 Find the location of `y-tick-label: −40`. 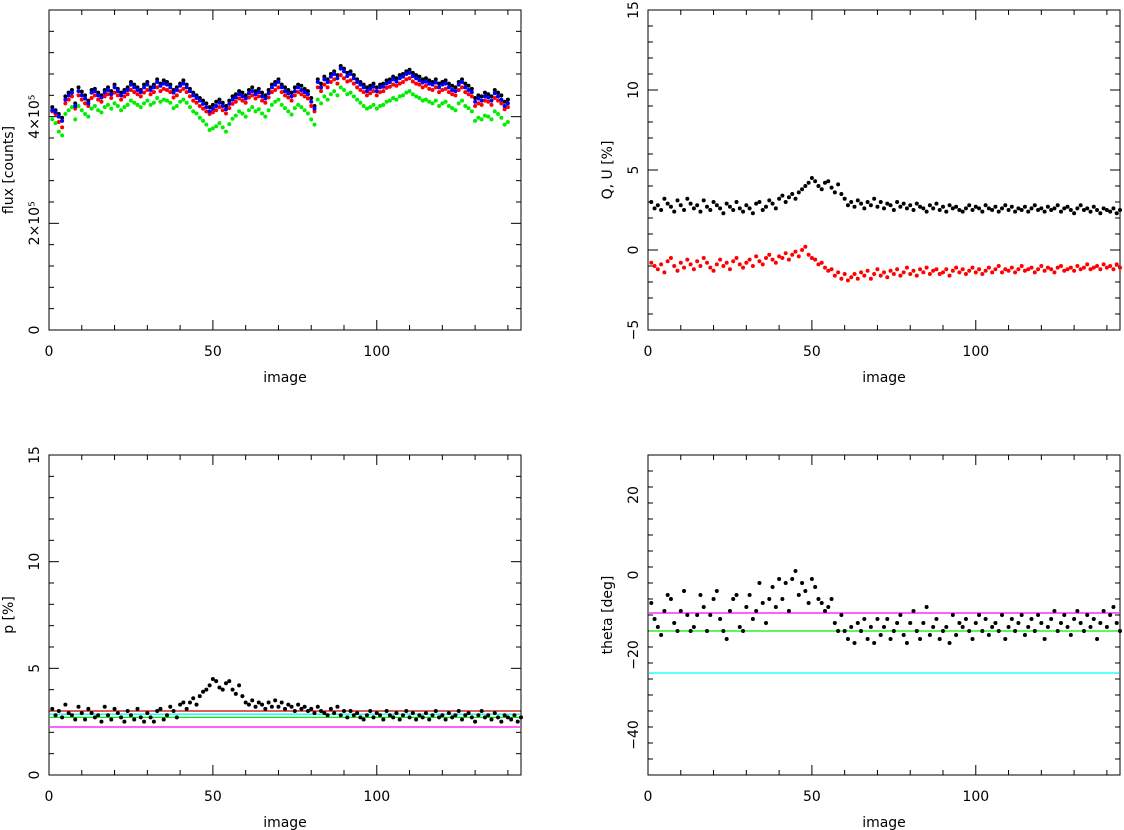

y-tick-label: −40 is located at coordinates (634, 735).